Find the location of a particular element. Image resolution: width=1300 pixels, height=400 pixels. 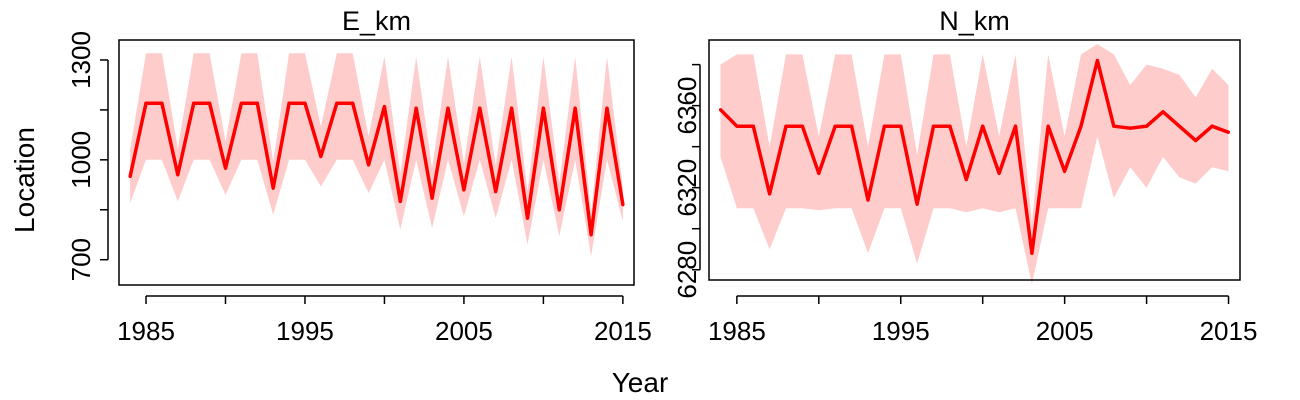

series-line is located at coordinates (376, 169).